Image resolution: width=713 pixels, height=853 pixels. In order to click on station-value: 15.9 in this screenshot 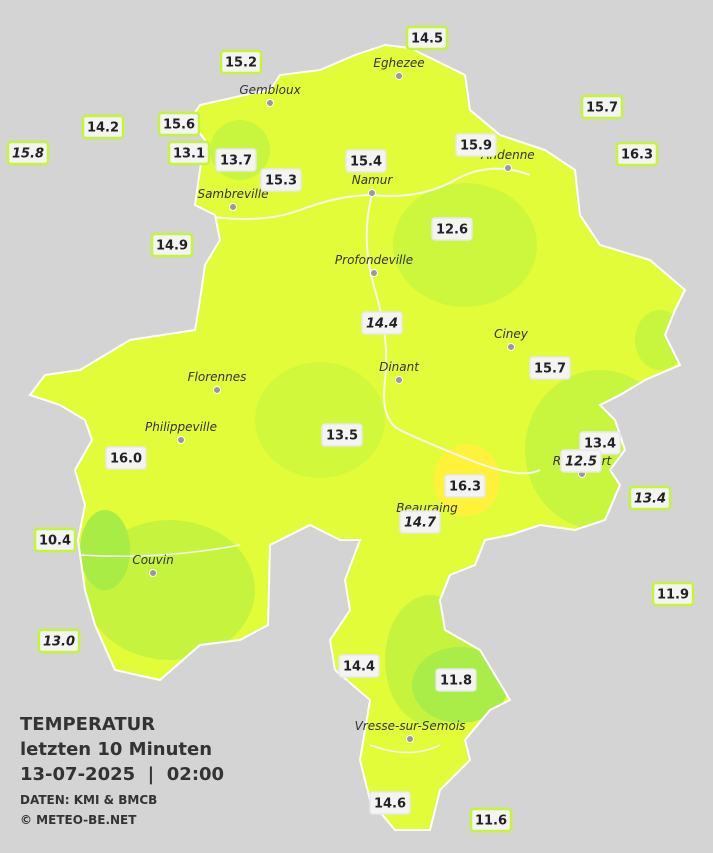, I will do `click(476, 146)`.